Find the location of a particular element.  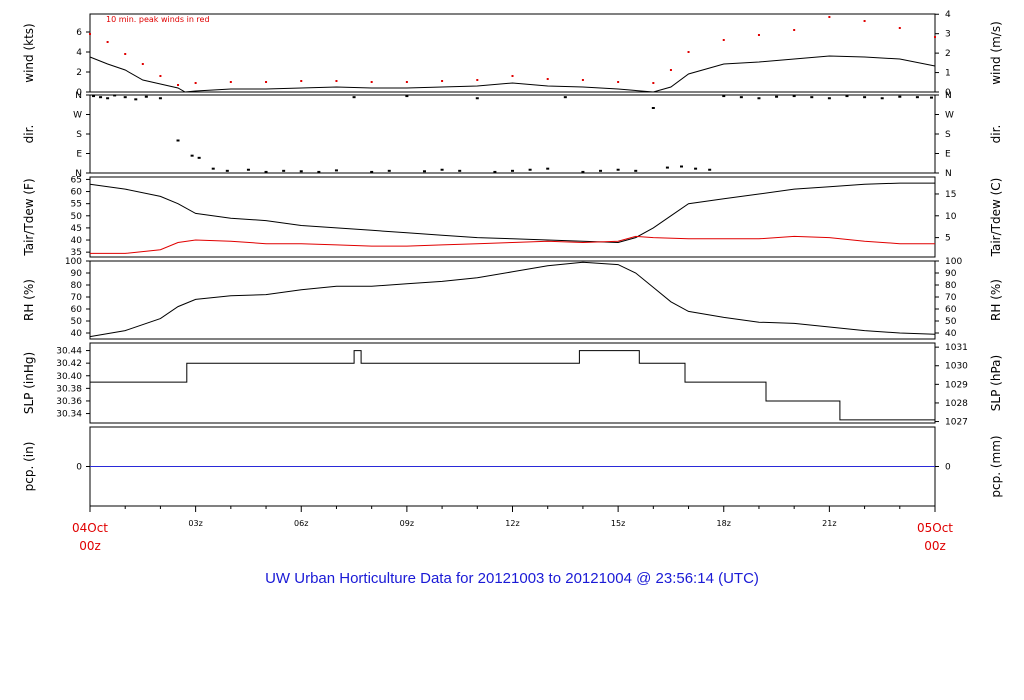

x-tick-label: 15z is located at coordinates (618, 523).